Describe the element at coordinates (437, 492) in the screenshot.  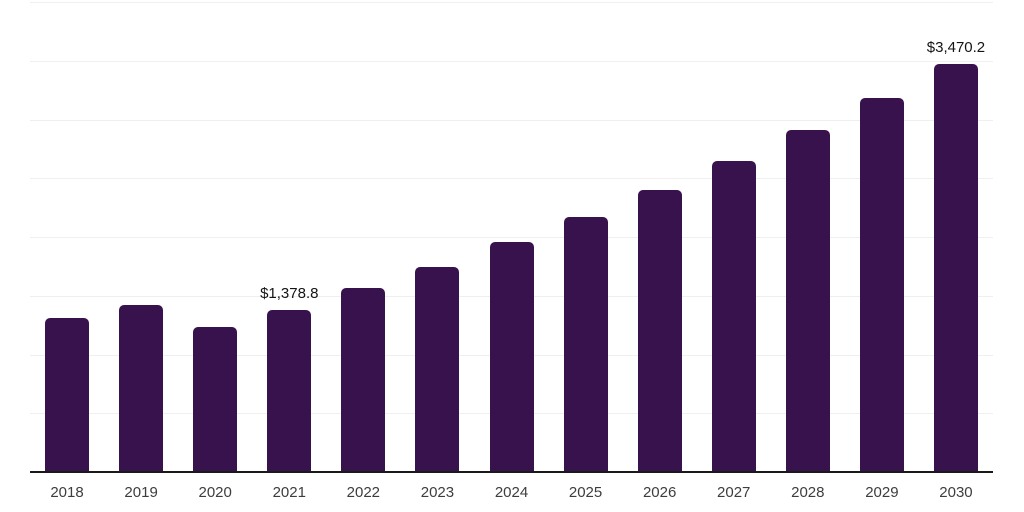
I see `x-axis-tick-label: 2023` at that location.